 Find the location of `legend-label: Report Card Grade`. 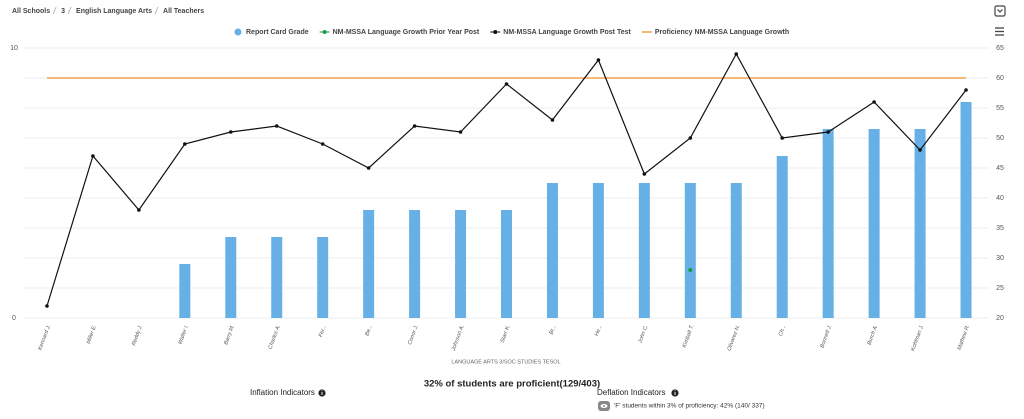

legend-label: Report Card Grade is located at coordinates (277, 32).